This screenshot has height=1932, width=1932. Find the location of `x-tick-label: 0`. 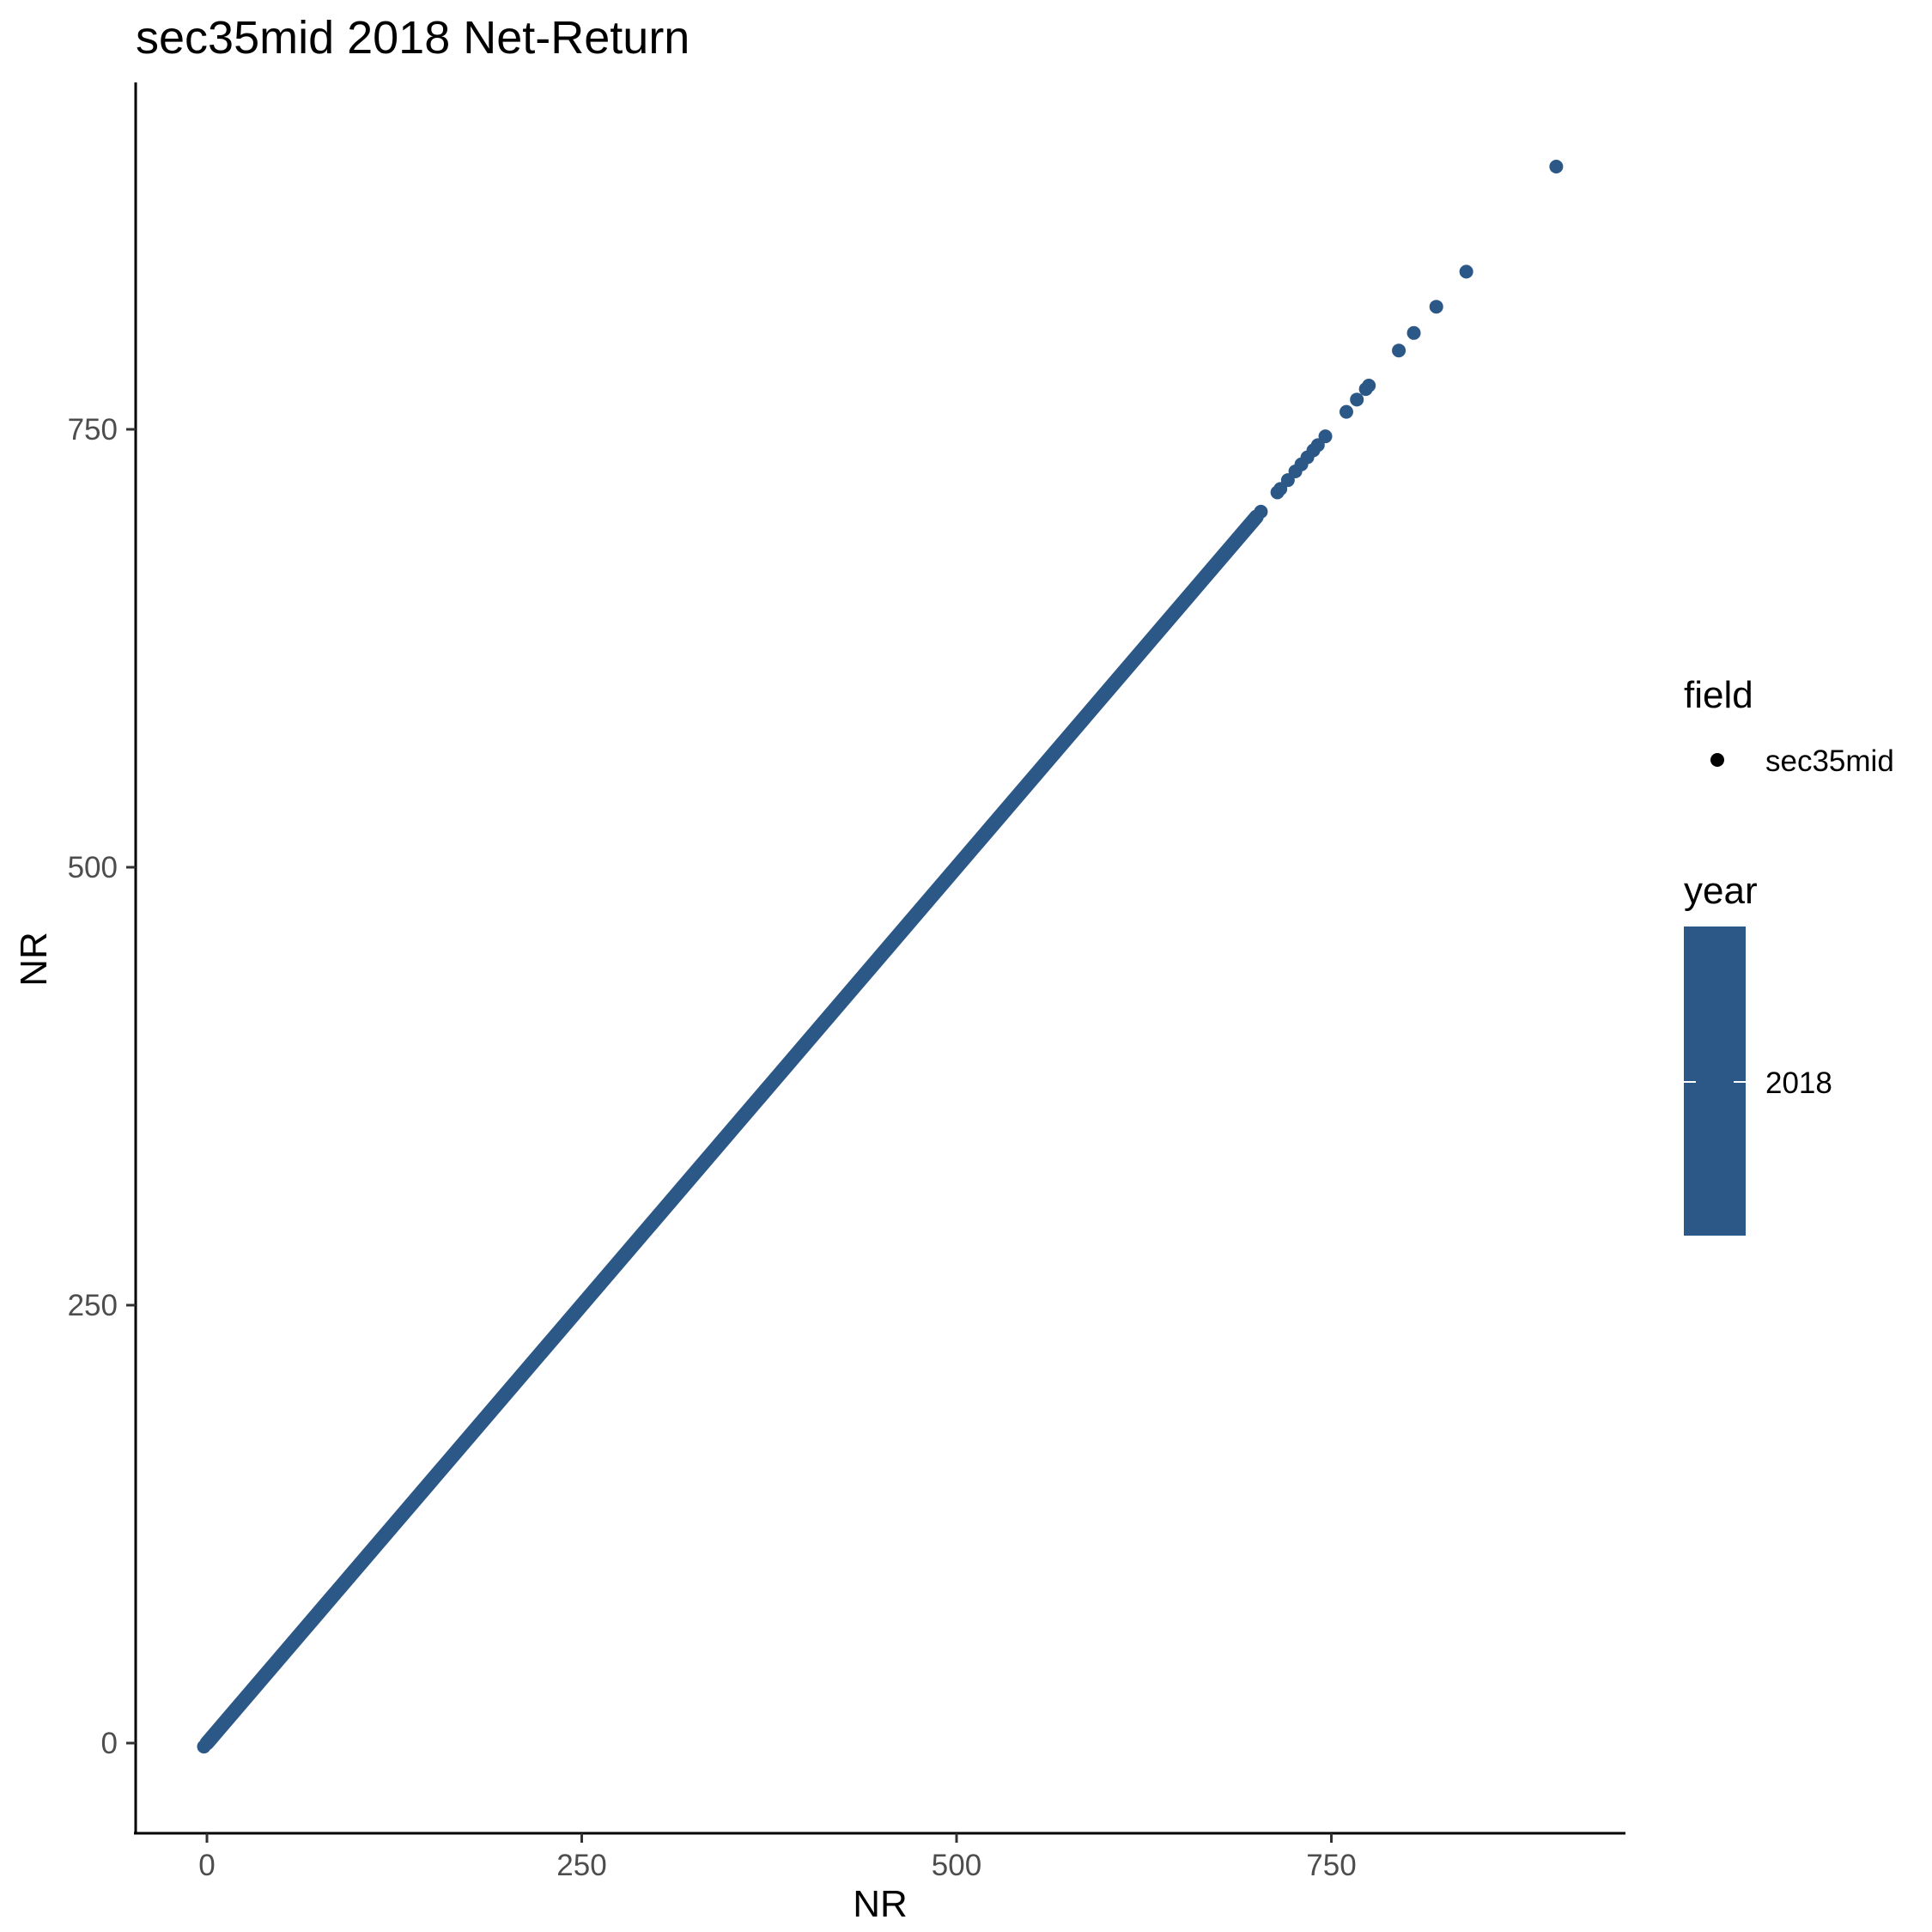

x-tick-label: 0 is located at coordinates (207, 1865).